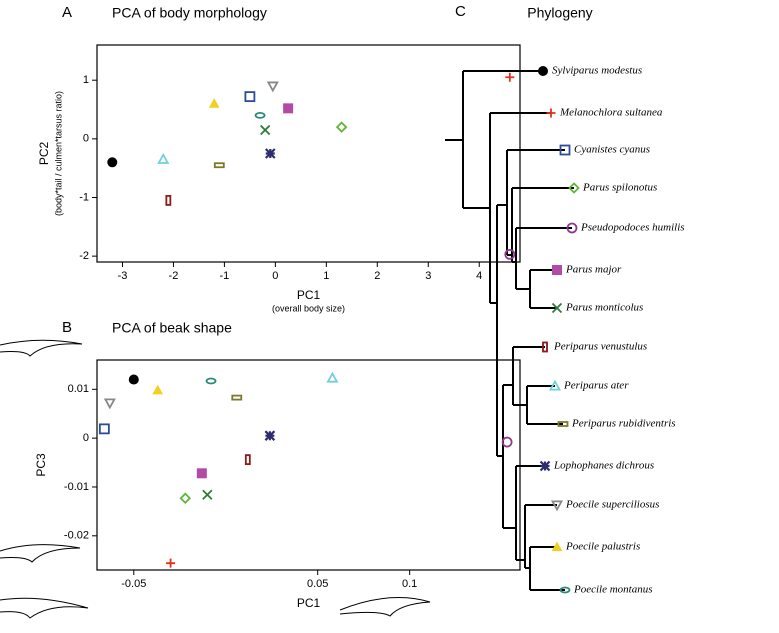  I want to click on x-tick-label: -0.05, so click(133, 584).